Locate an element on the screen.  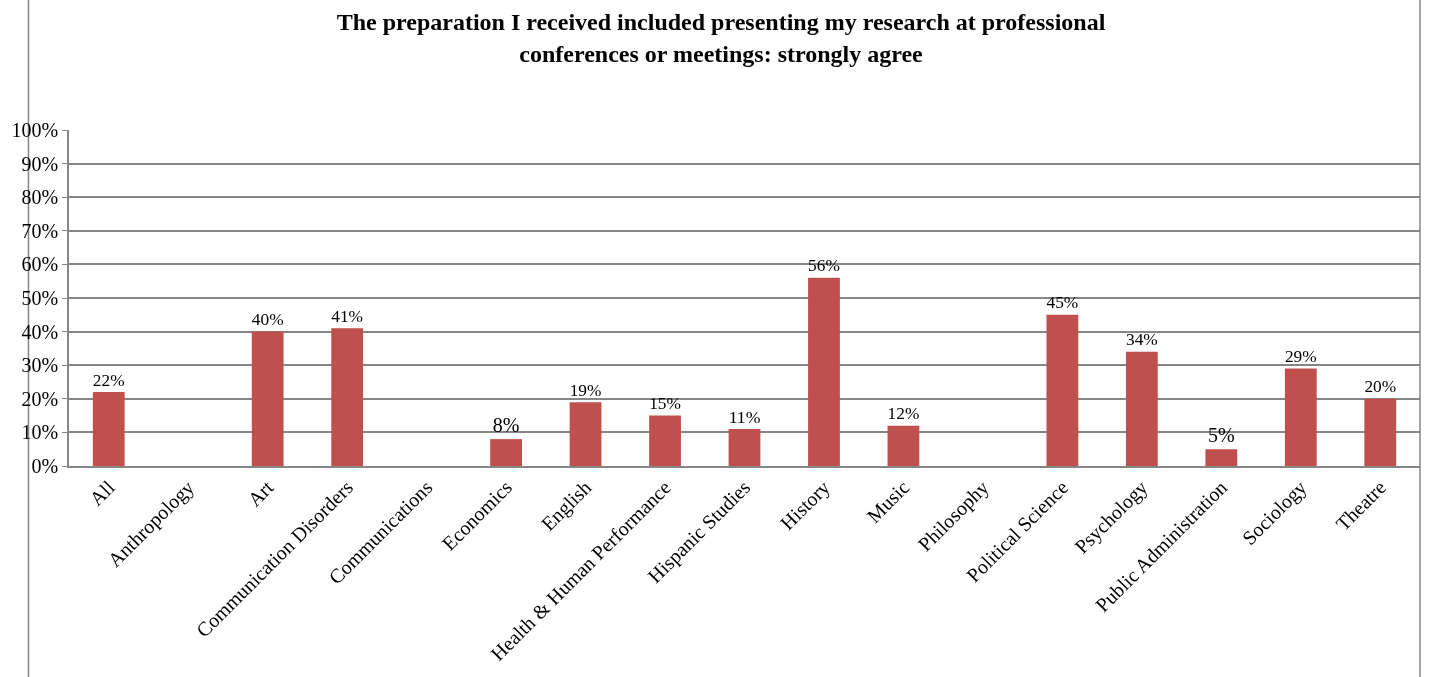
data-label: 40% is located at coordinates (267, 320).